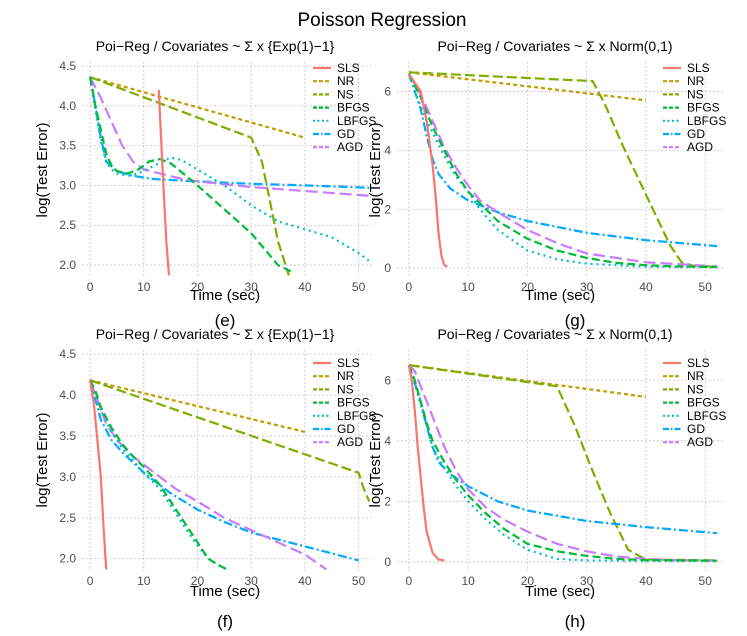 This screenshot has height=636, width=747. I want to click on panel-caption: (f), so click(225, 621).